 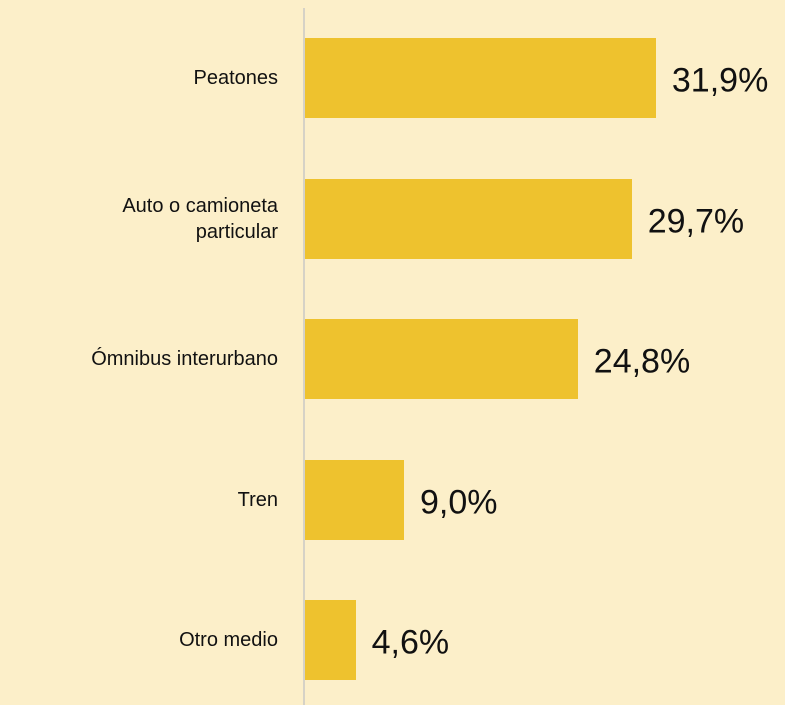 What do you see at coordinates (257, 499) in the screenshot?
I see `category-label: Tren` at bounding box center [257, 499].